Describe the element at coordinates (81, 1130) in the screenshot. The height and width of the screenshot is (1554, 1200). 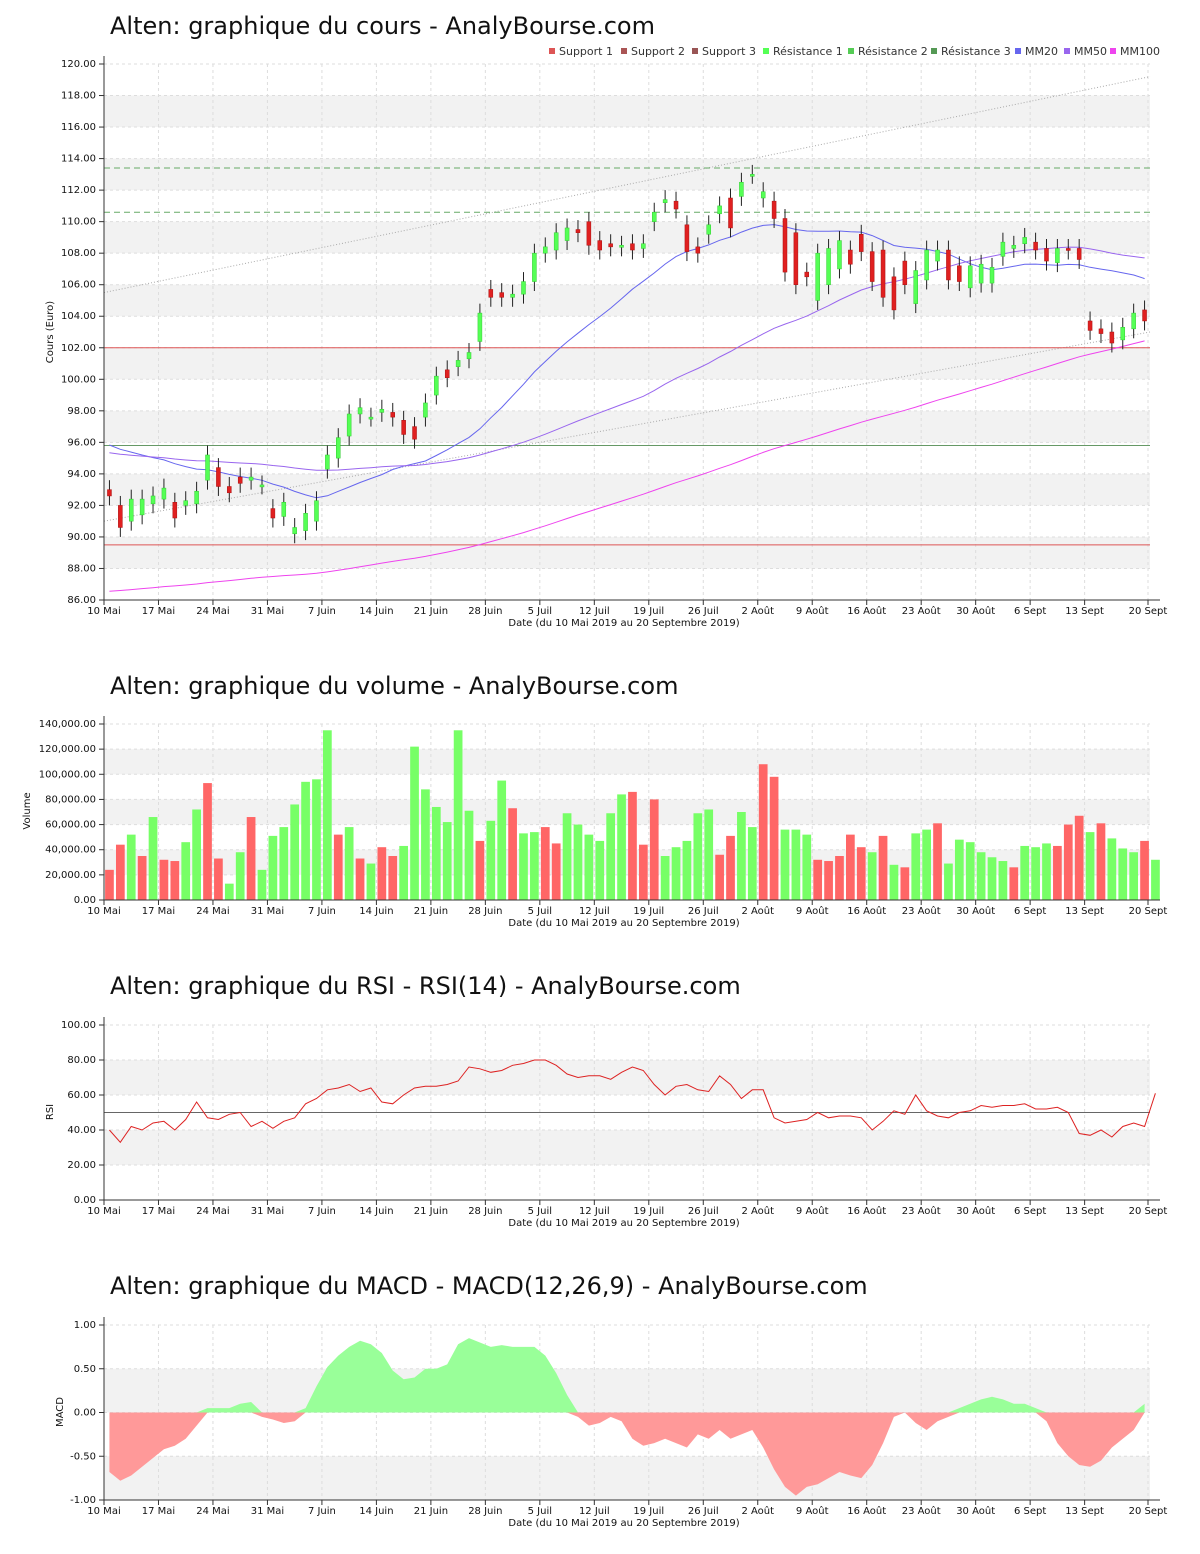
I see `rsi-y-tick-label: 40.00` at that location.